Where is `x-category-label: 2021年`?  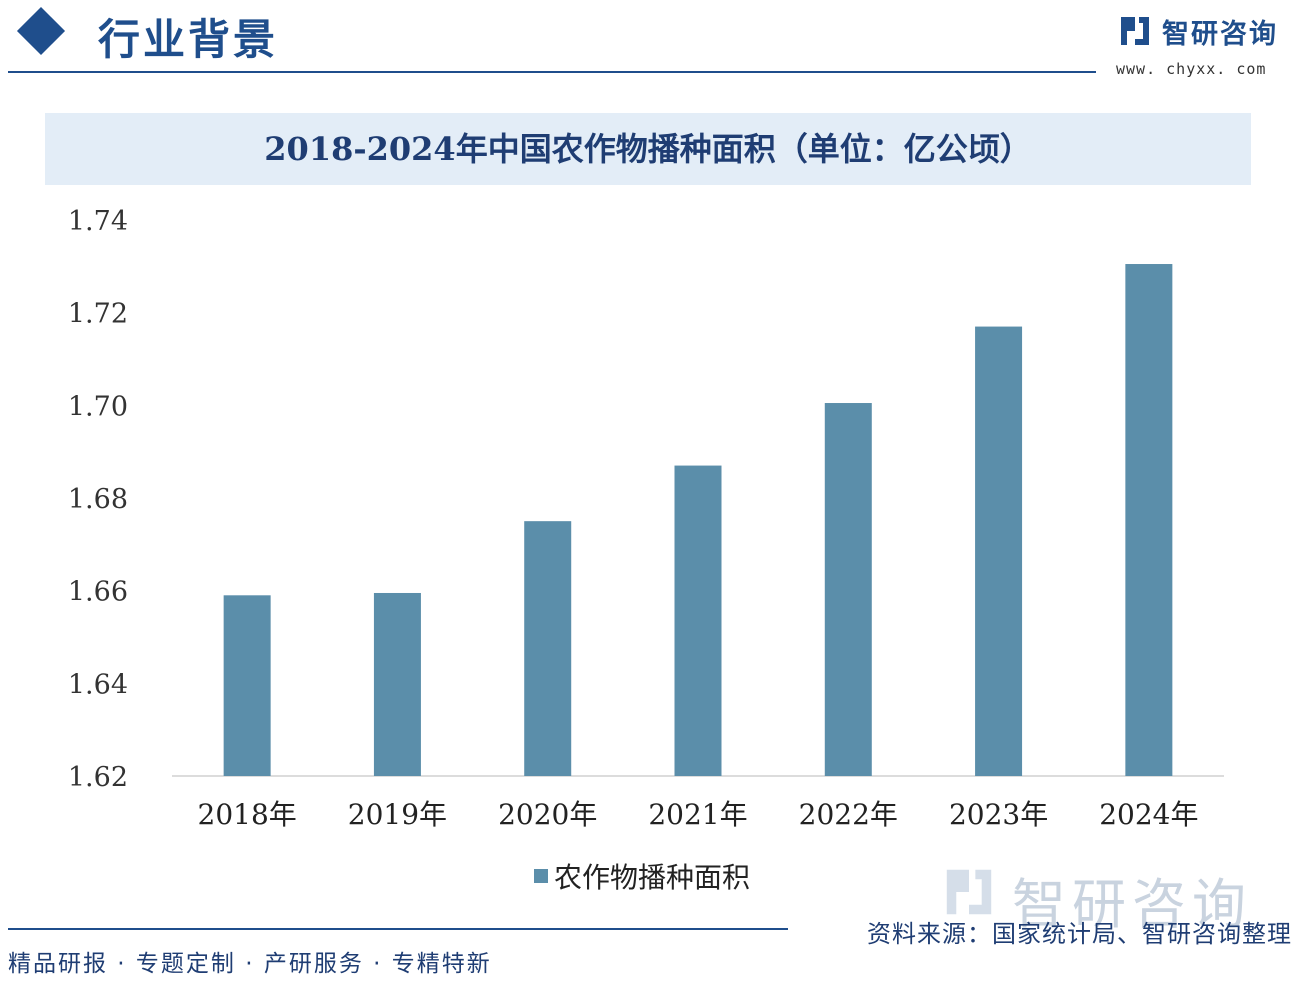
x-category-label: 2021年 is located at coordinates (697, 814).